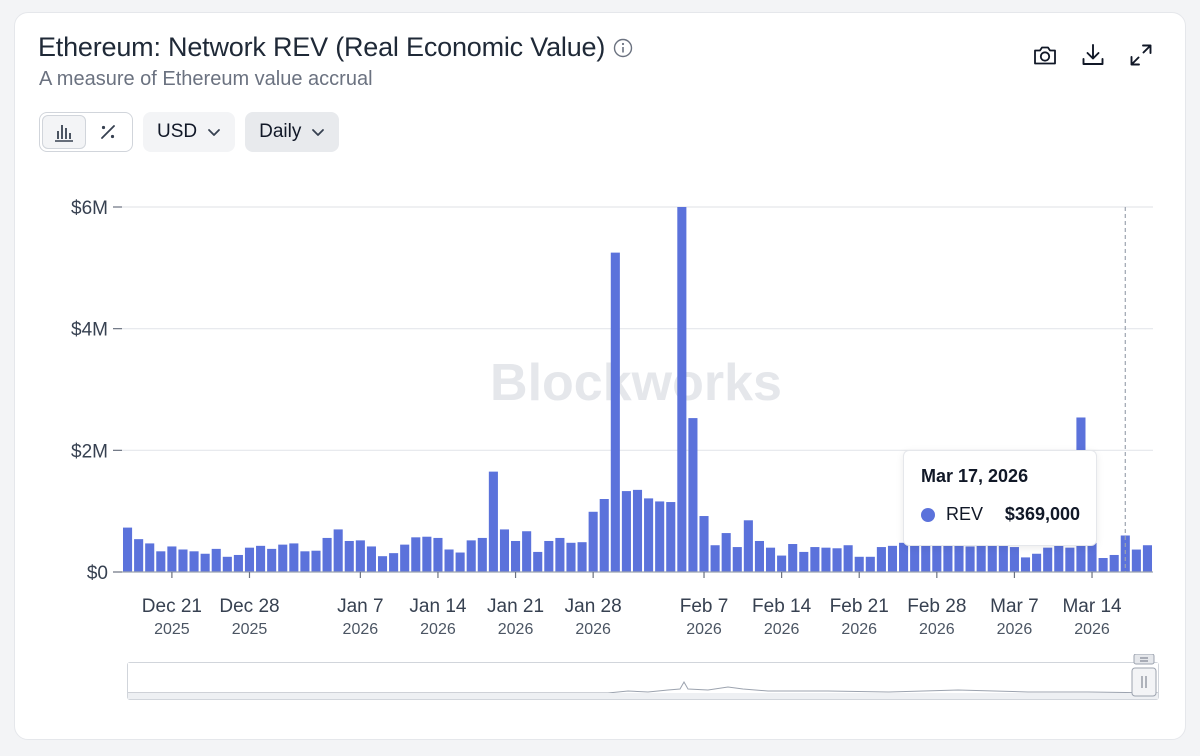  What do you see at coordinates (189, 132) in the screenshot?
I see `currency-select: USD` at bounding box center [189, 132].